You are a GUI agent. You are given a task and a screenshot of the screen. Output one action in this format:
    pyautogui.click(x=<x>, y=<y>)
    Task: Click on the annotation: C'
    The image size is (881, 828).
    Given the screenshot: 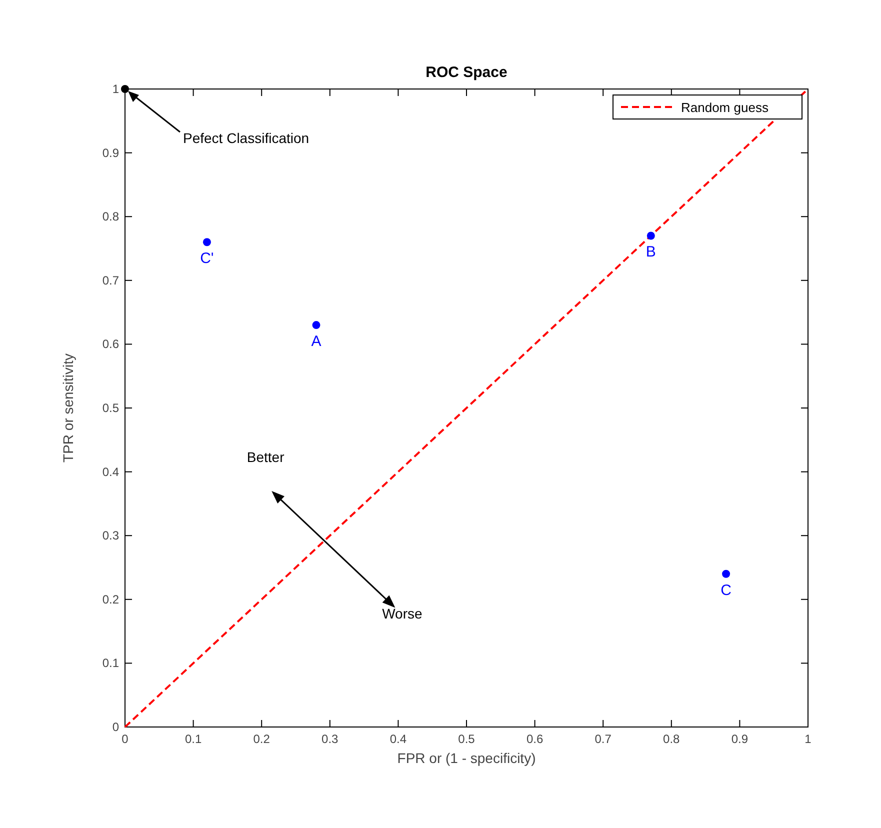 What is the action you would take?
    pyautogui.click(x=207, y=259)
    